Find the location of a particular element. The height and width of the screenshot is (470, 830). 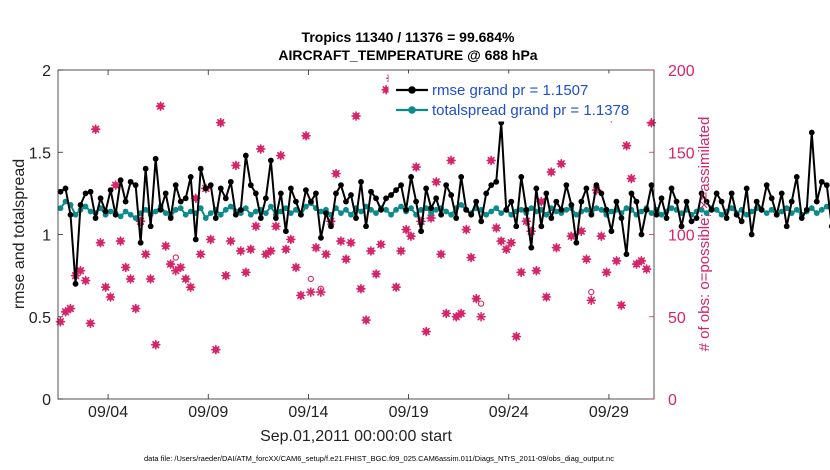

legend-marker-rmse is located at coordinates (412, 90).